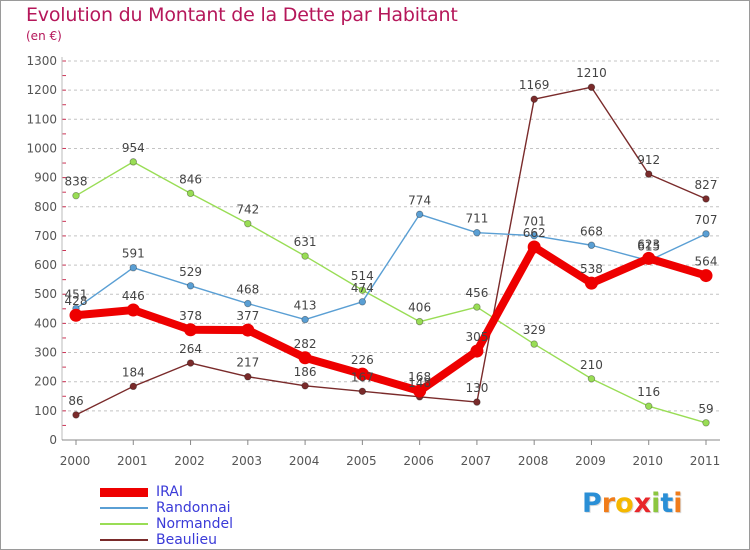 The width and height of the screenshot is (750, 550). Describe the element at coordinates (41, 119) in the screenshot. I see `y-tick-label: 1100` at that location.